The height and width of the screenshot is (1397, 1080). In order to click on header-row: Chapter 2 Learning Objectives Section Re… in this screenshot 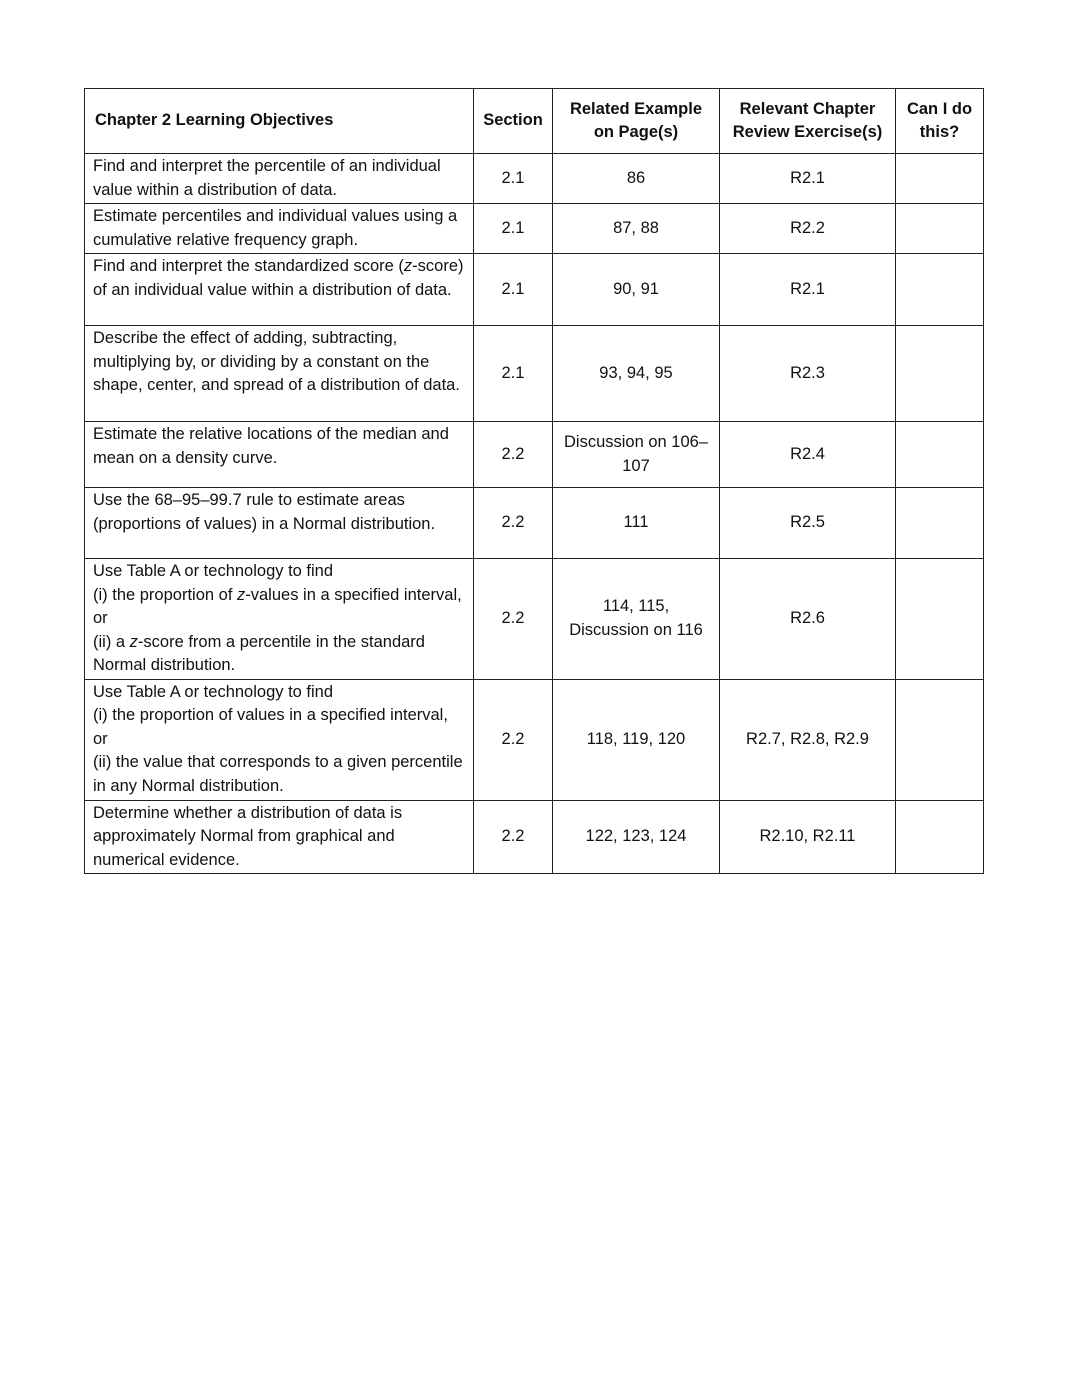, I will do `click(534, 121)`.